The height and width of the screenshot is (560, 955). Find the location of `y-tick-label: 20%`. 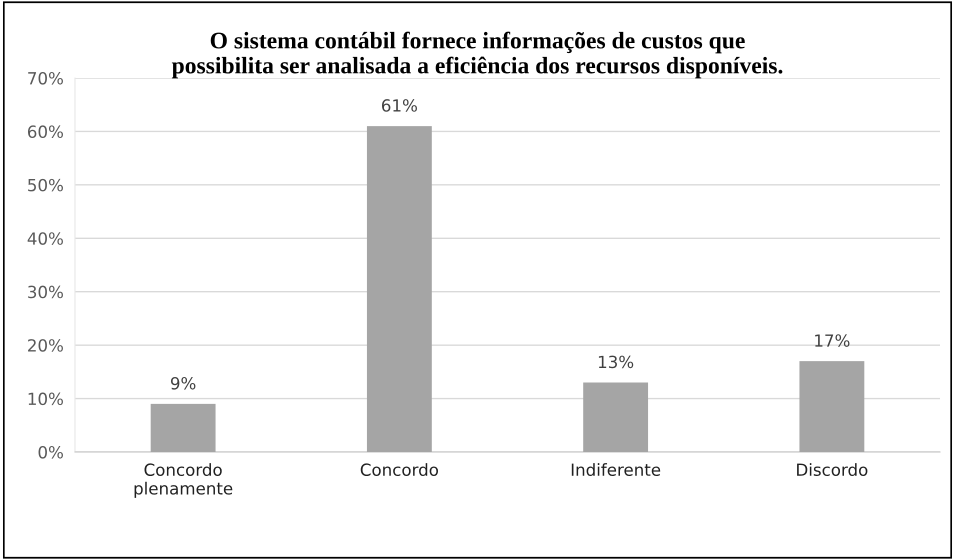

y-tick-label: 20% is located at coordinates (45, 345).